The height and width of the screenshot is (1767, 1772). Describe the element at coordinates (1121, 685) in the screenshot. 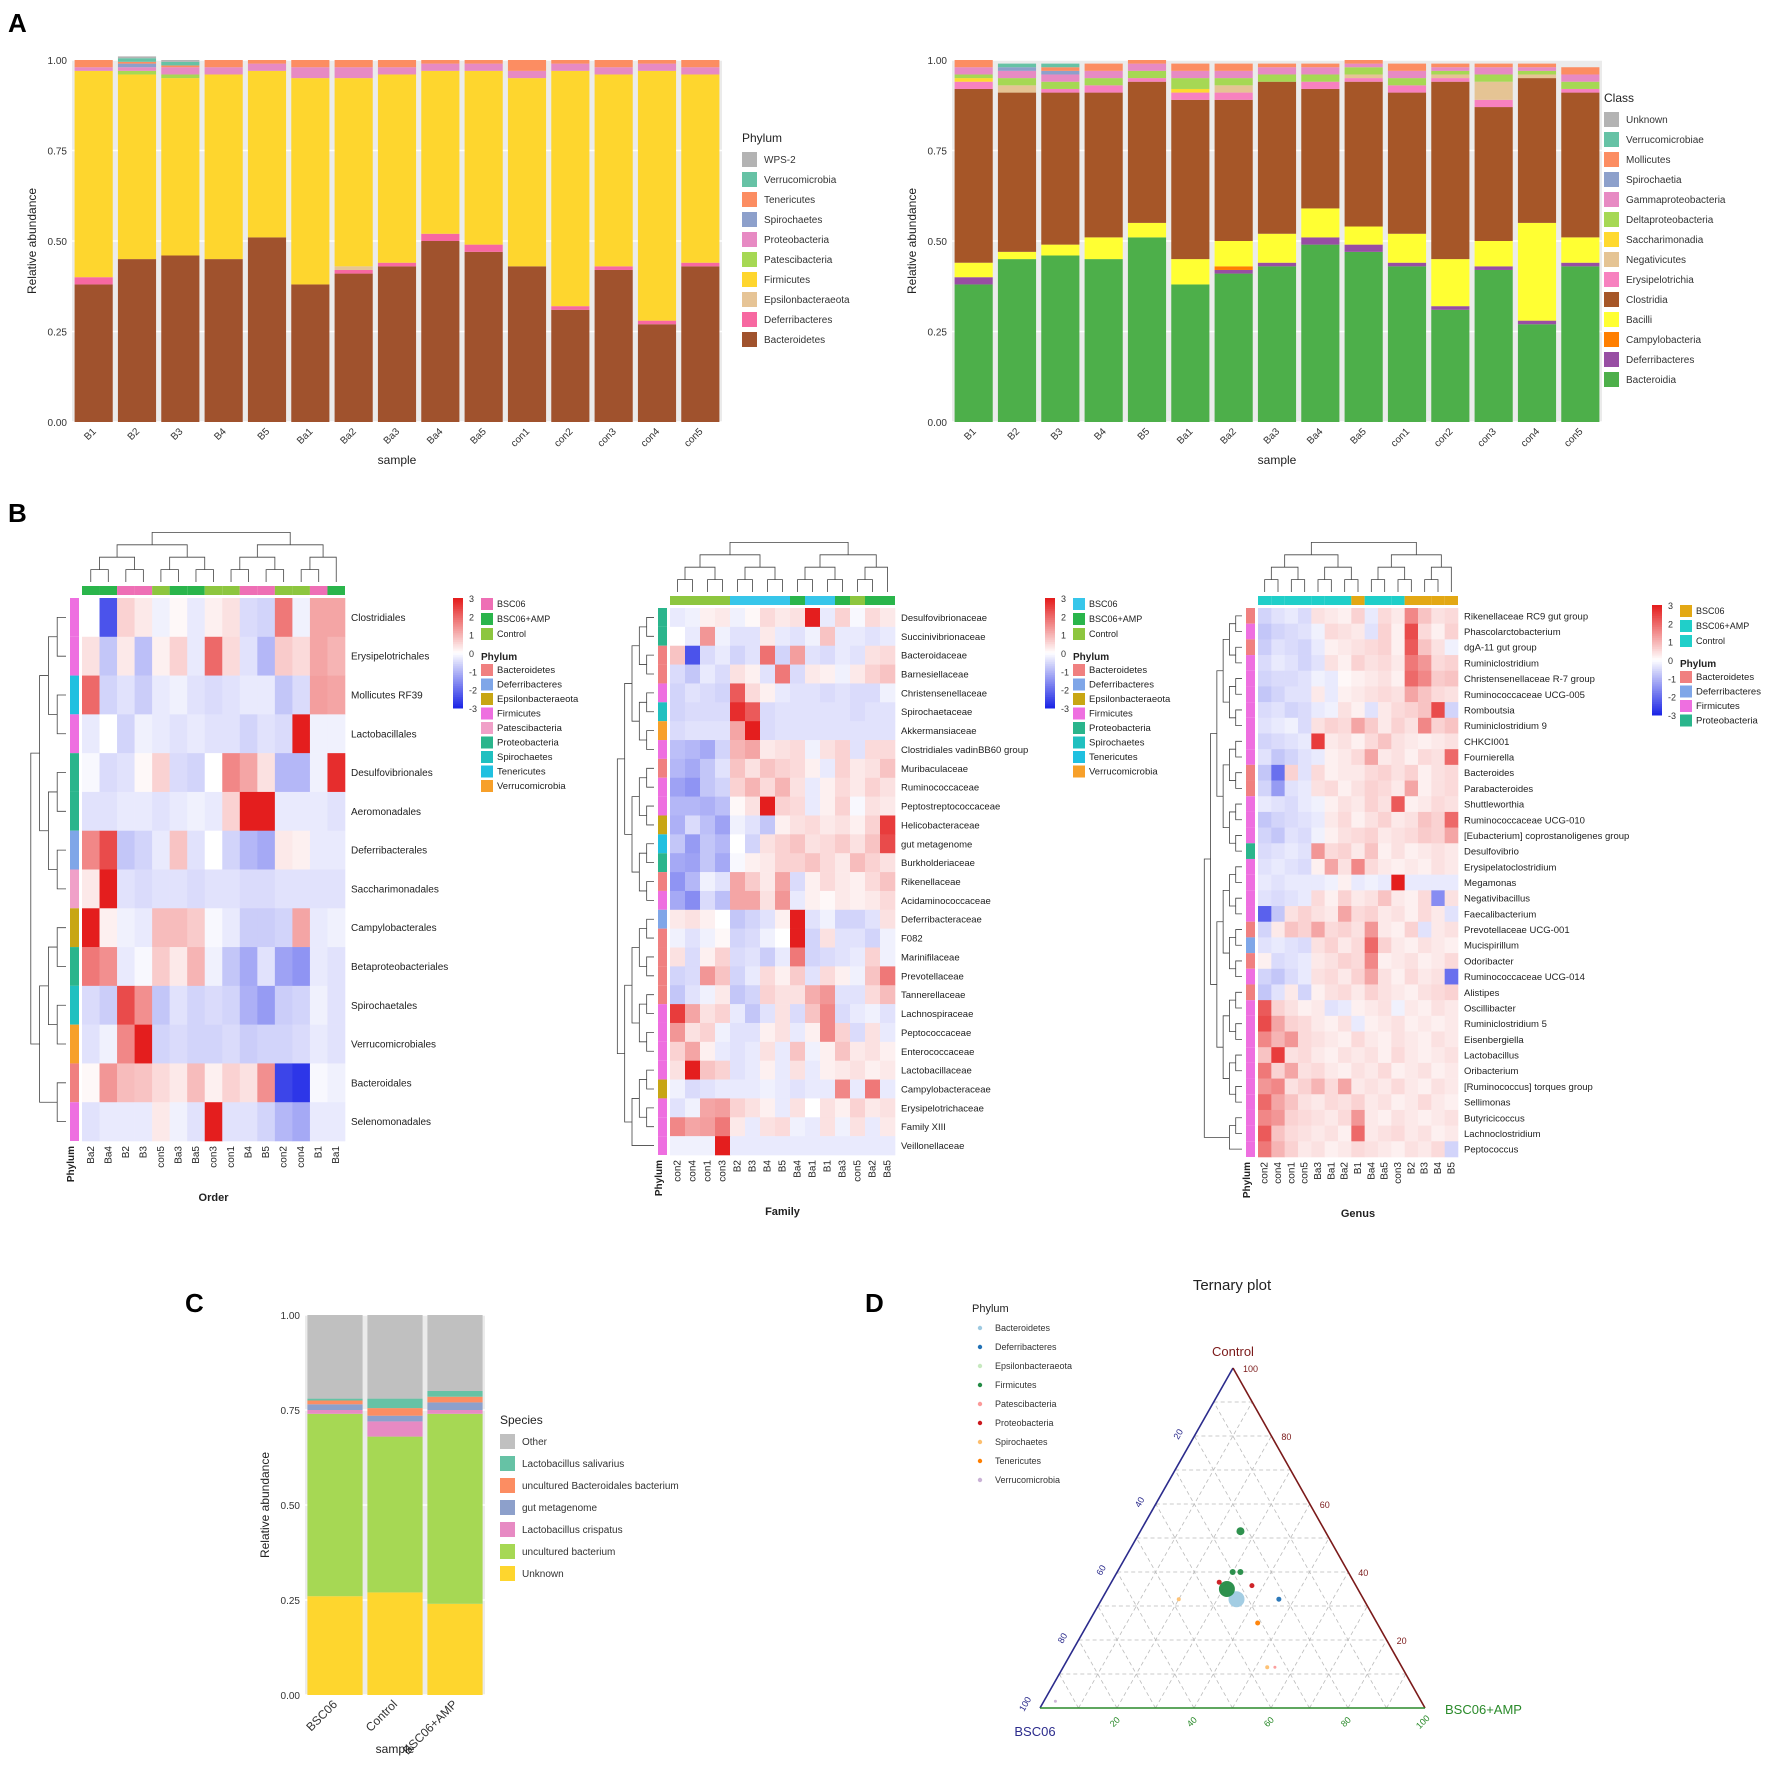

I see `phylum-legend-label: Deferribacteres` at that location.